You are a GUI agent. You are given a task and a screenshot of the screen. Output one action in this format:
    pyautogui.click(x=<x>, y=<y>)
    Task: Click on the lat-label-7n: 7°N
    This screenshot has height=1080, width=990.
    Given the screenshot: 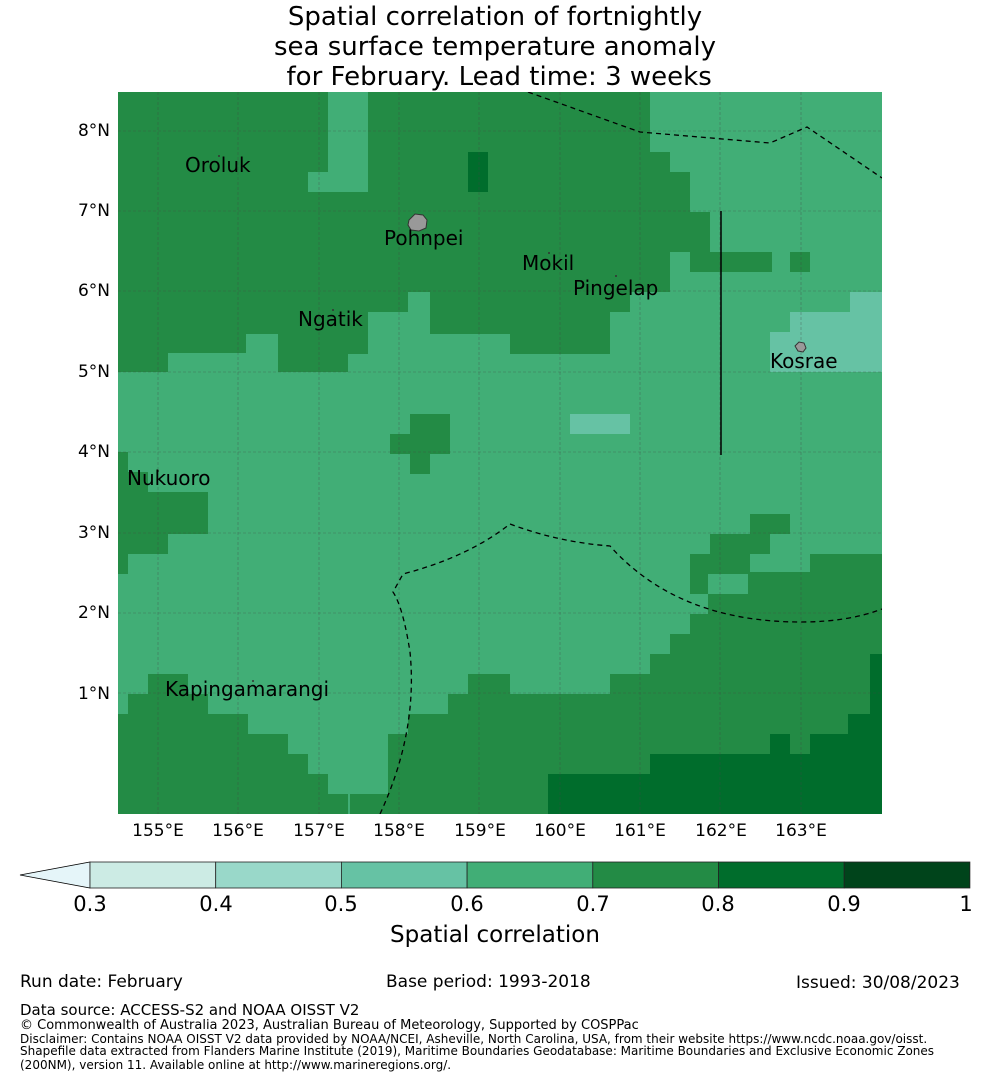 What is the action you would take?
    pyautogui.click(x=93, y=211)
    